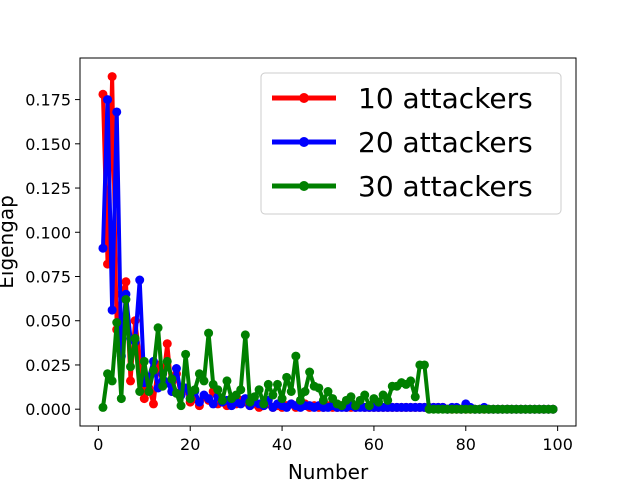 The height and width of the screenshot is (485, 640). What do you see at coordinates (98, 444) in the screenshot?
I see `x-tick-label-1: 0` at bounding box center [98, 444].